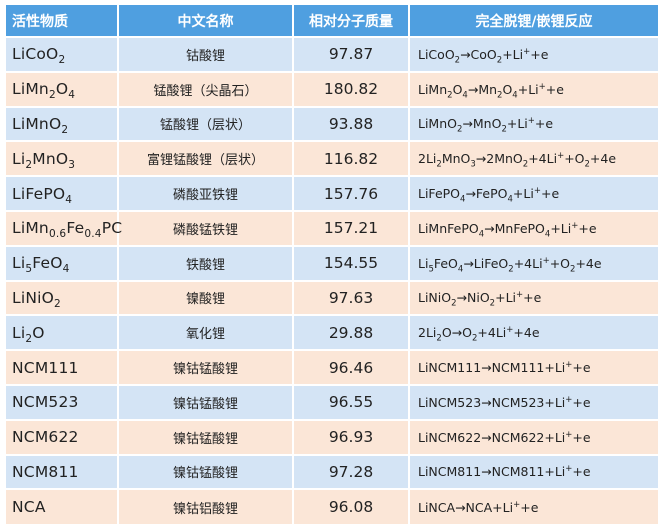  Describe the element at coordinates (533, 436) in the screenshot. I see `reaction-cell: LiNCM622→NCM622+Li++e` at that location.